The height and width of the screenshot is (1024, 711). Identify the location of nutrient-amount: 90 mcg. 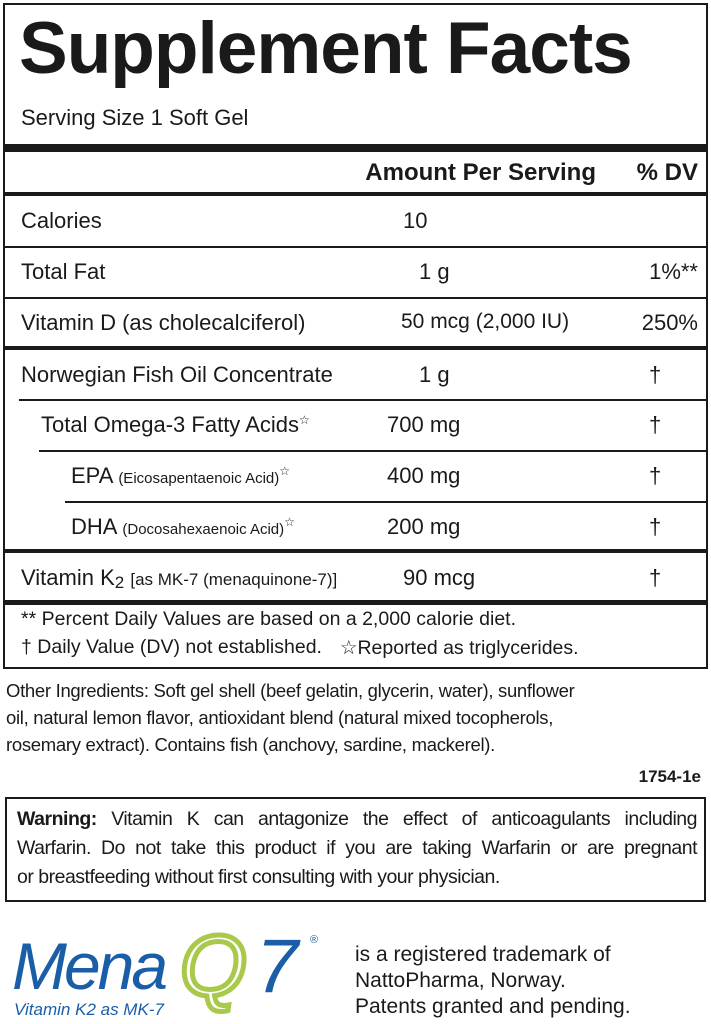
(439, 577).